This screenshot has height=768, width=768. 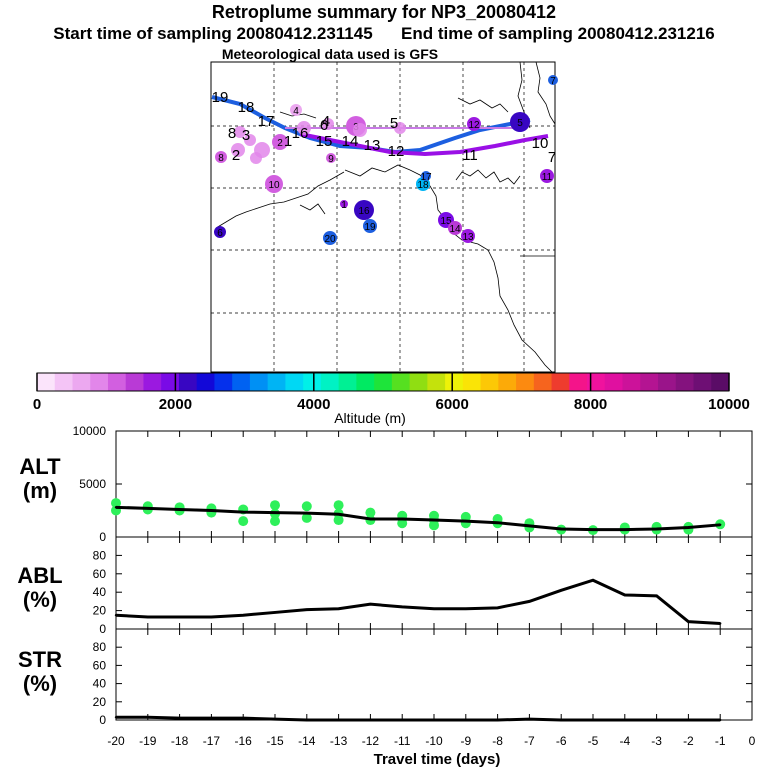 What do you see at coordinates (624, 741) in the screenshot?
I see `x-tick-label: -4` at bounding box center [624, 741].